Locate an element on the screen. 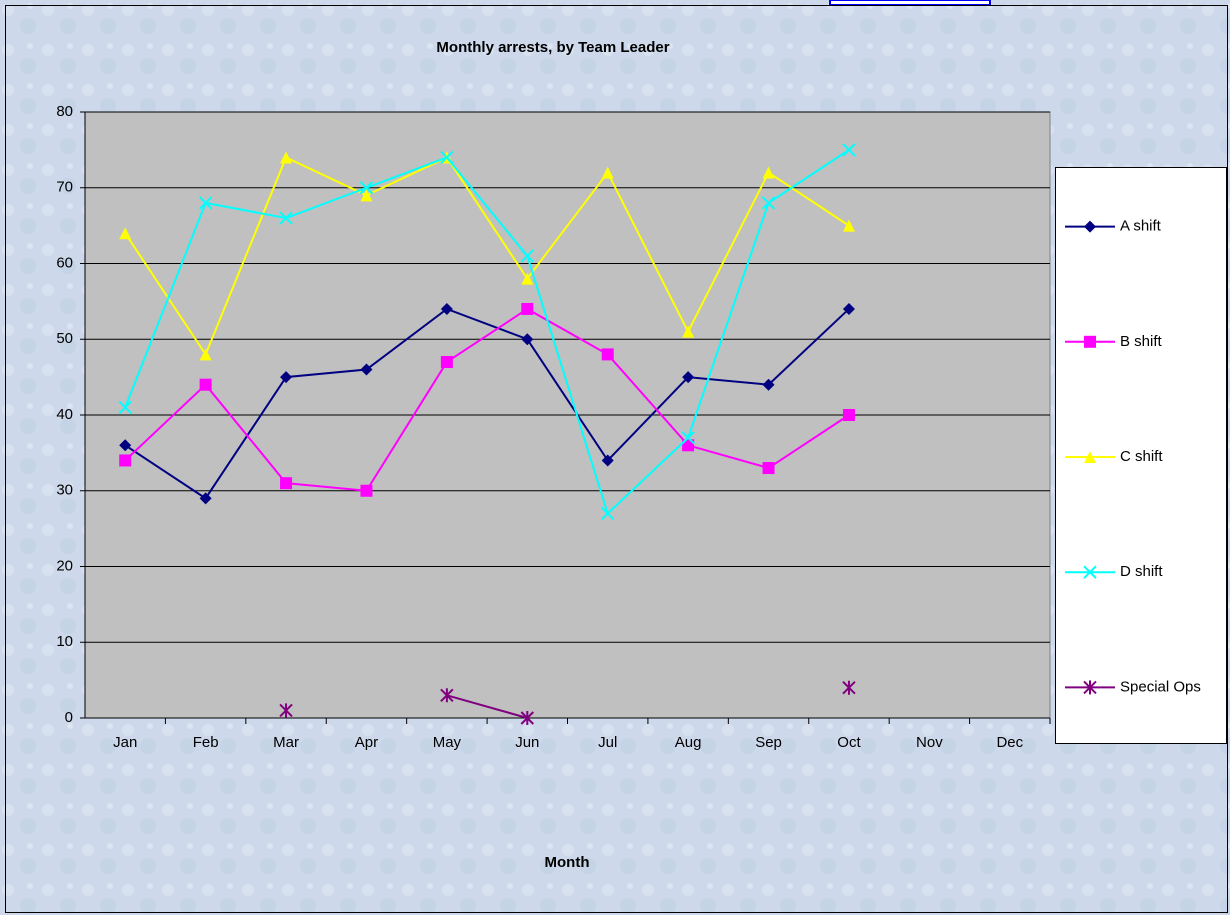  x-tick-label: Sep is located at coordinates (768, 742).